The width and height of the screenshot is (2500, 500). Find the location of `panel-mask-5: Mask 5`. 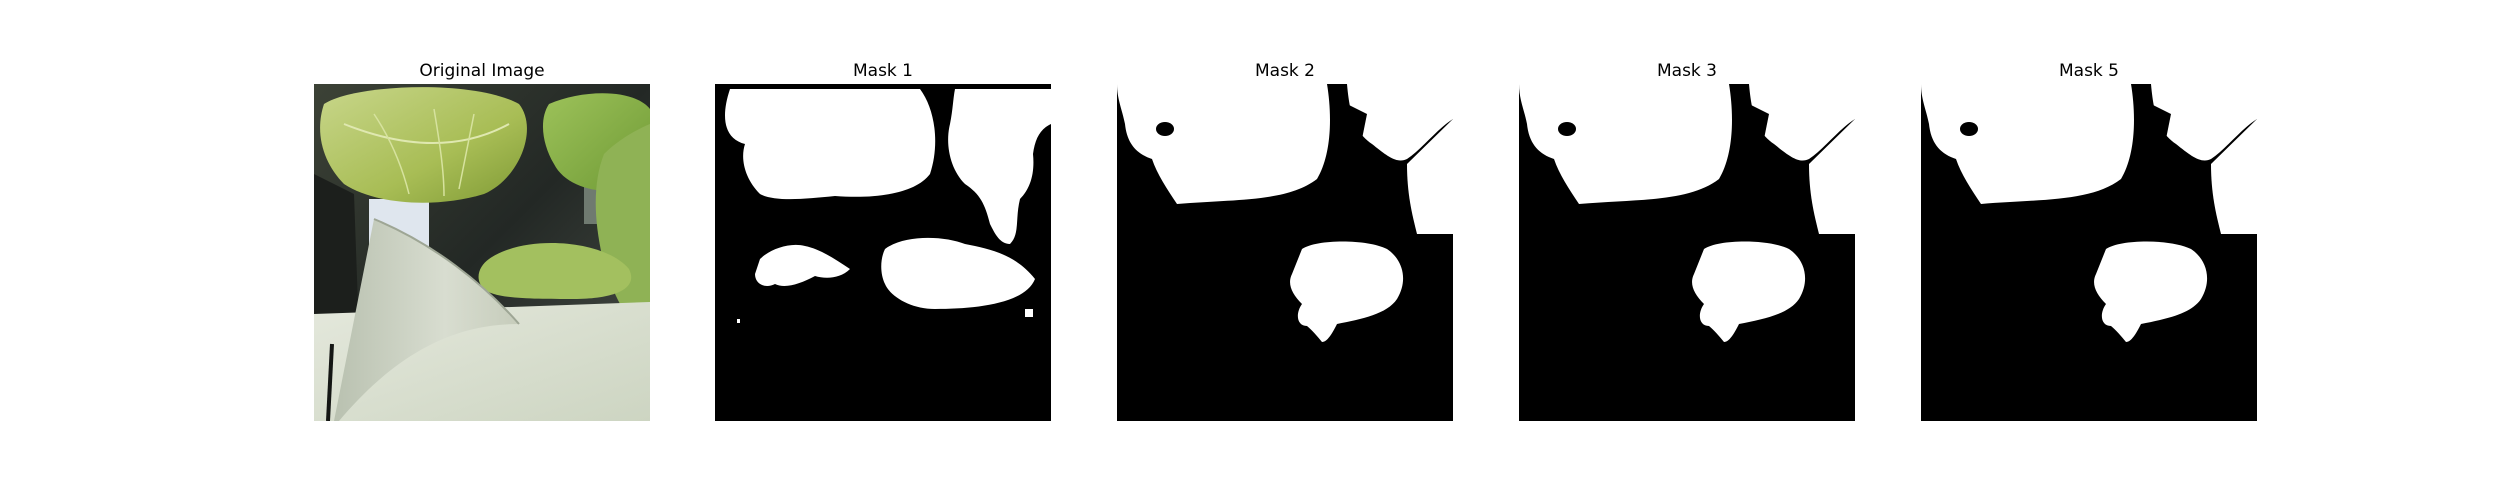

panel-mask-5: Mask 5 is located at coordinates (2089, 250).